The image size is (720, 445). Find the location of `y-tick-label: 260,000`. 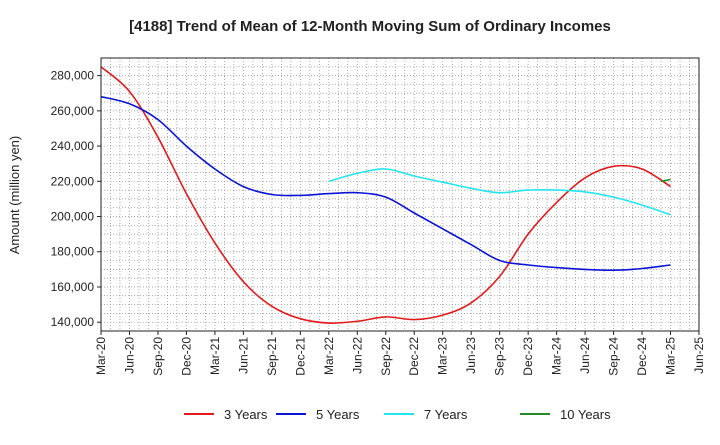

y-tick-label: 260,000 is located at coordinates (73, 111).